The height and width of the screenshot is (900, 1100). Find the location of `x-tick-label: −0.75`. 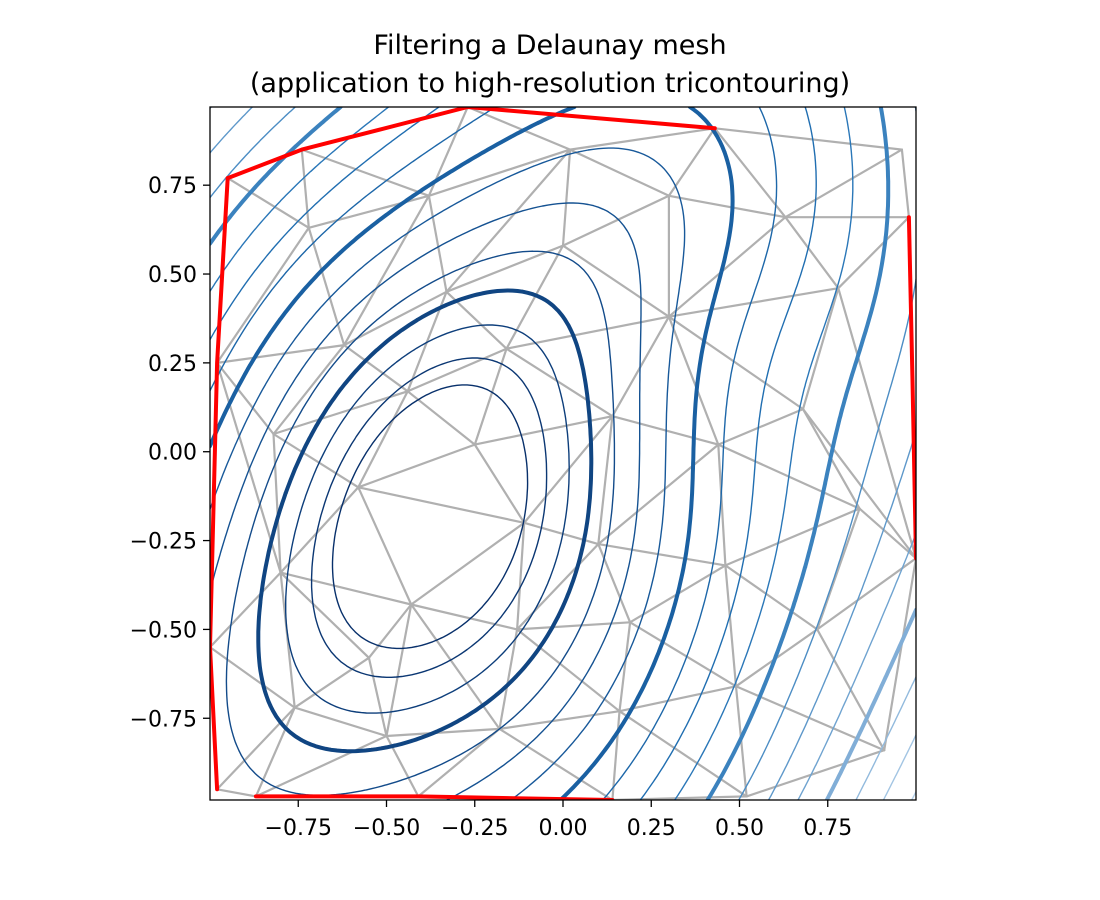

x-tick-label: −0.75 is located at coordinates (298, 828).